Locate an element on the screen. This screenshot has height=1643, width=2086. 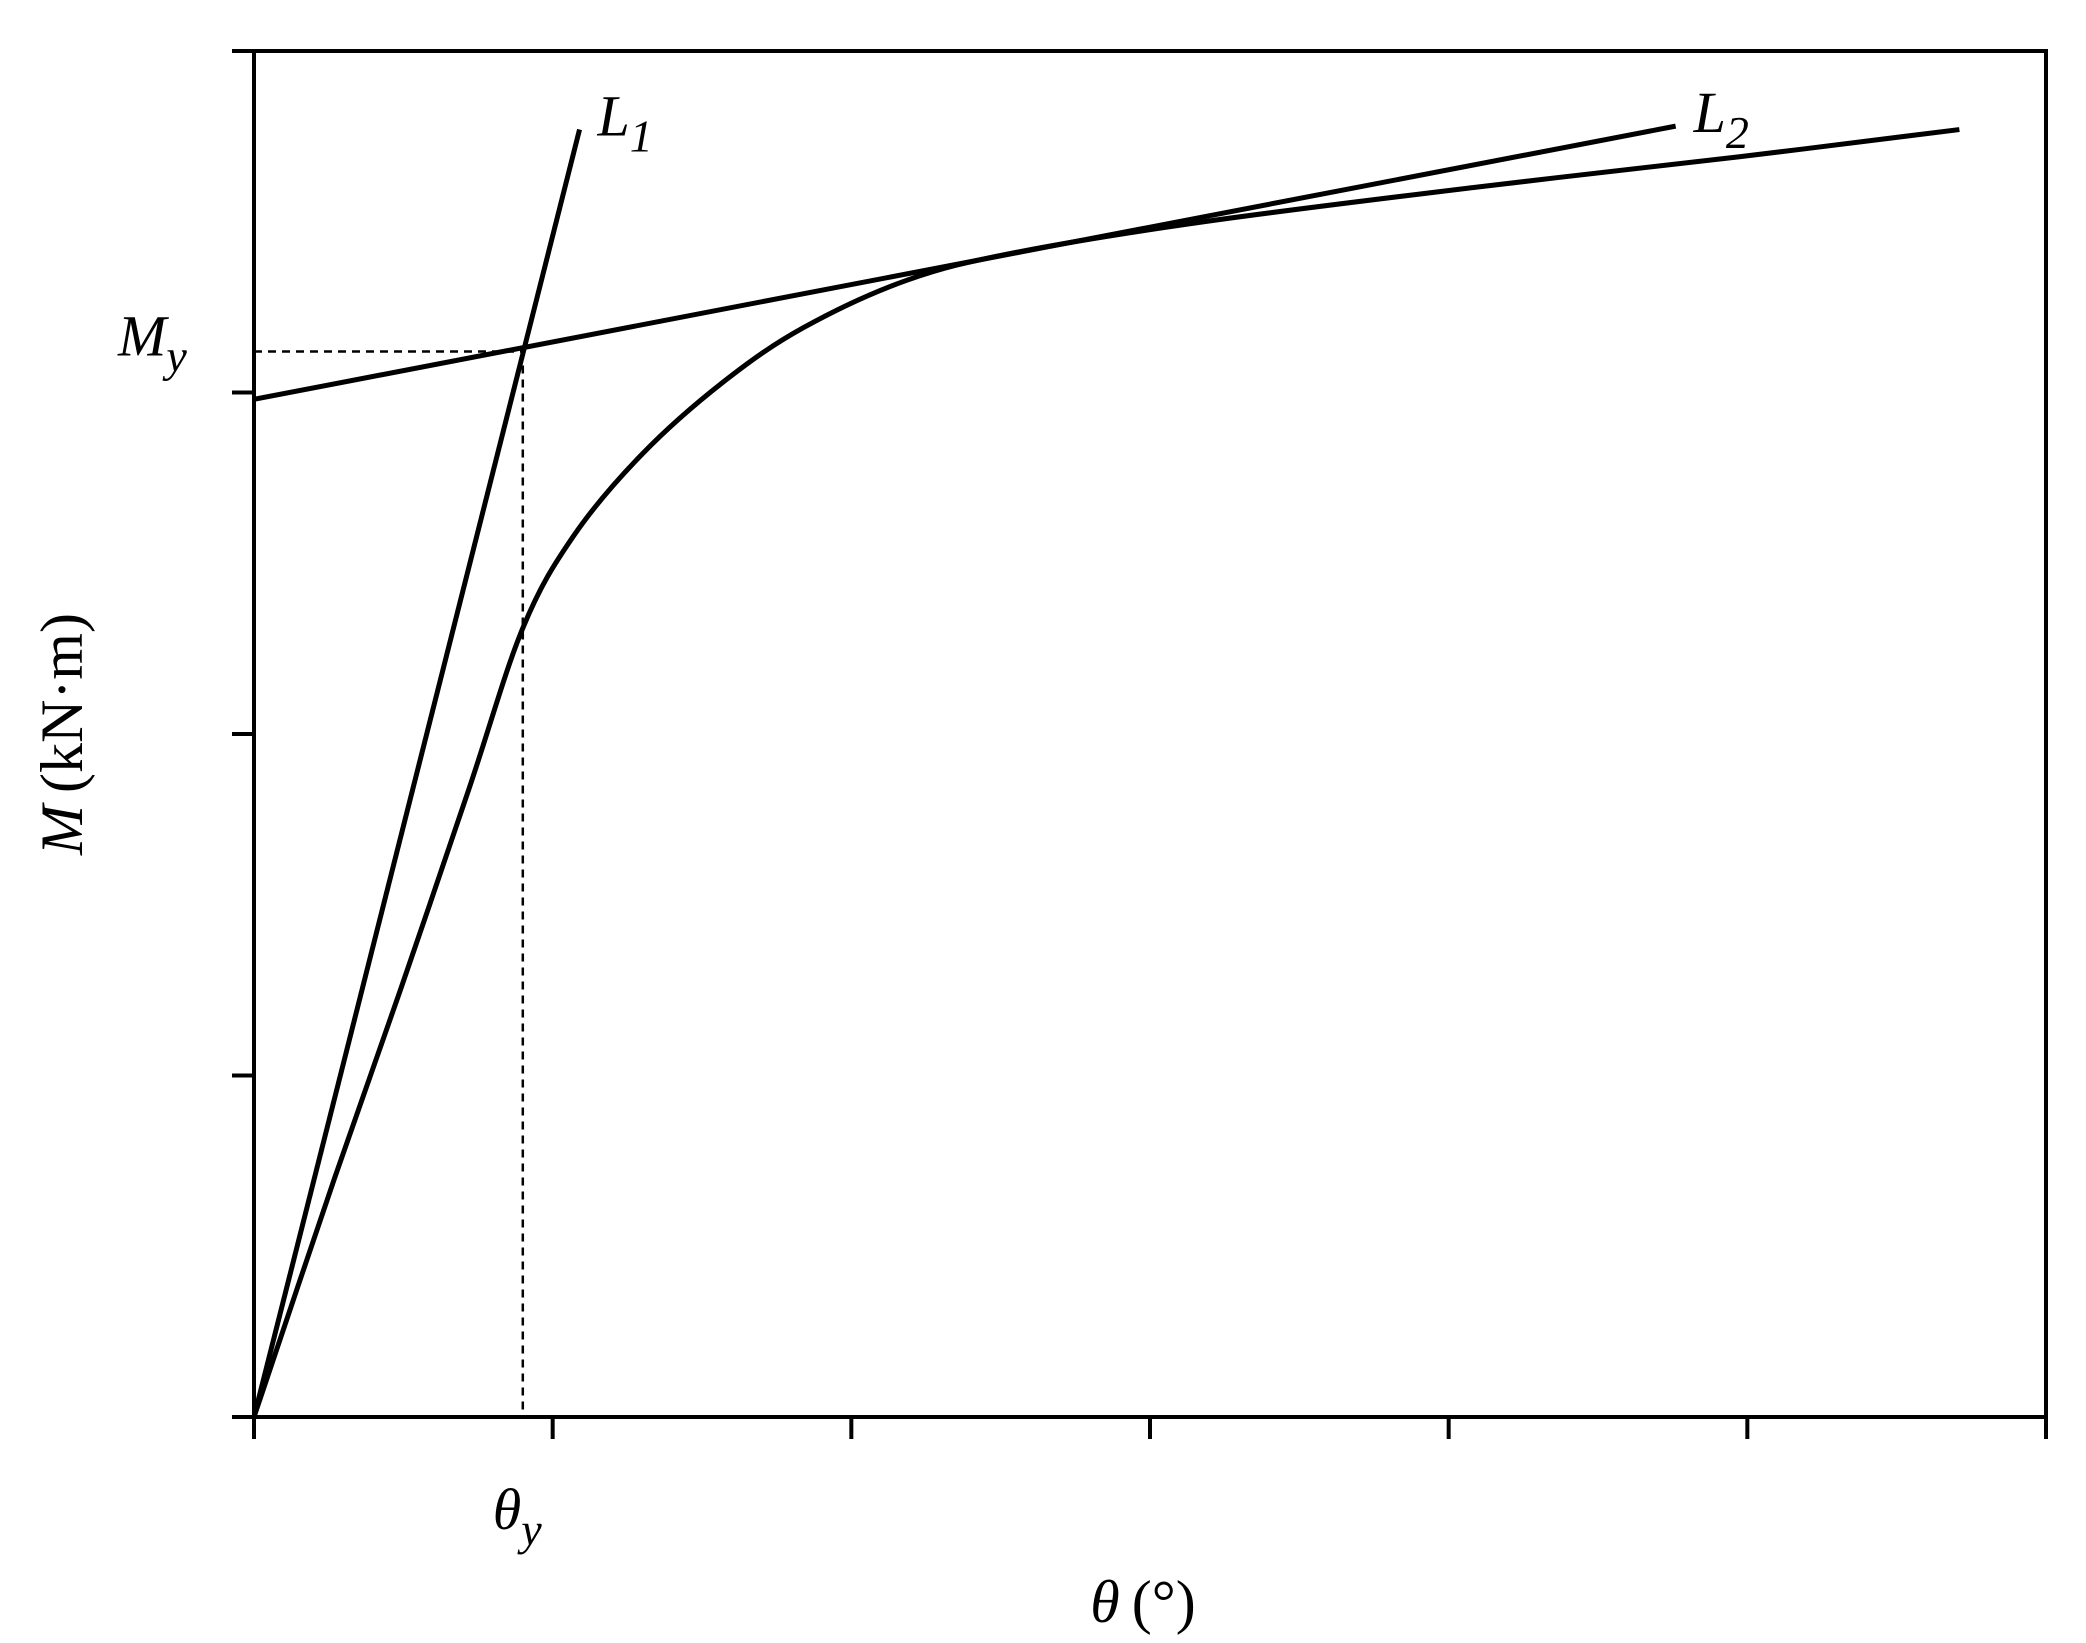
yield-x-label: θy is located at coordinates (518, 1516).